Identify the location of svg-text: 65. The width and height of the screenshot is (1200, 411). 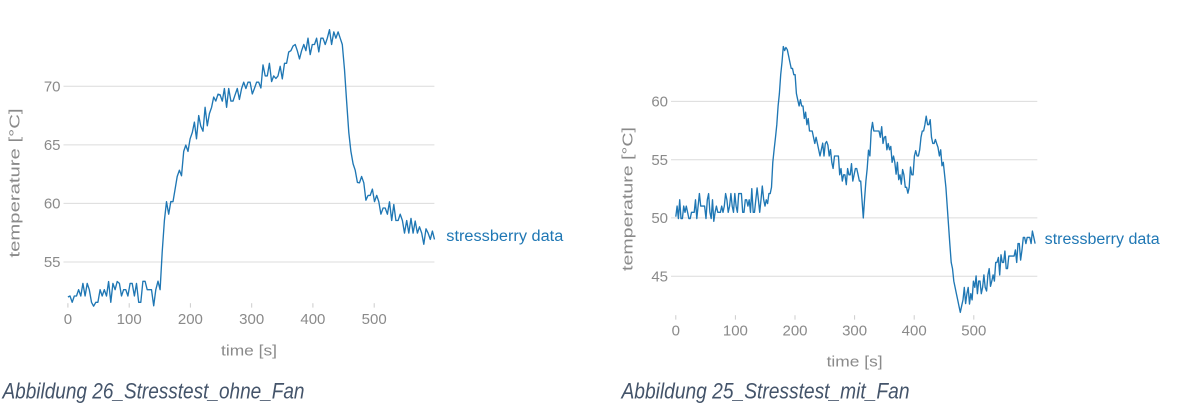
(52, 145).